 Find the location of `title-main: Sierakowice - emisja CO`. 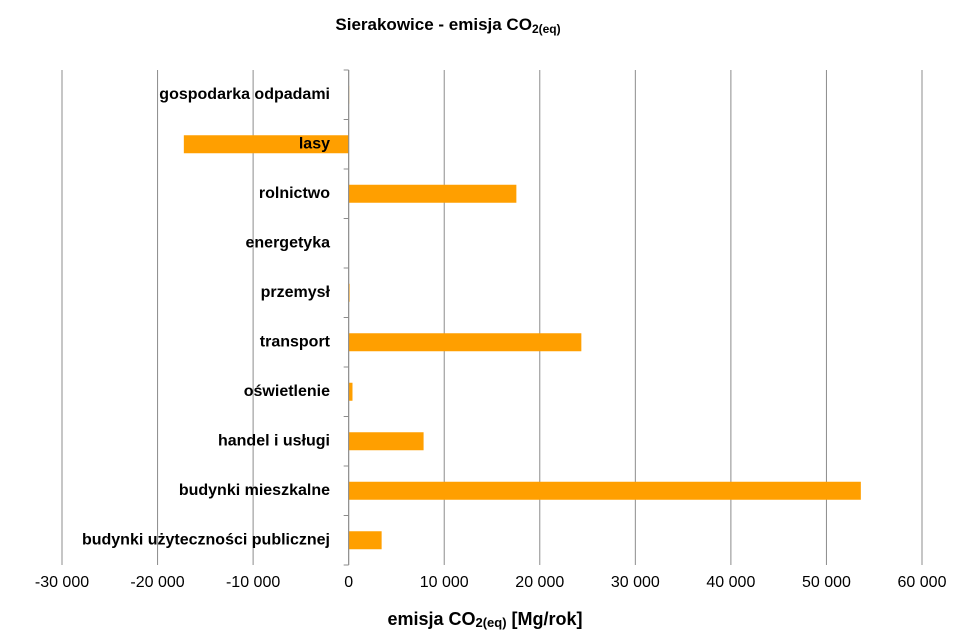

title-main: Sierakowice - emisja CO is located at coordinates (433, 24).